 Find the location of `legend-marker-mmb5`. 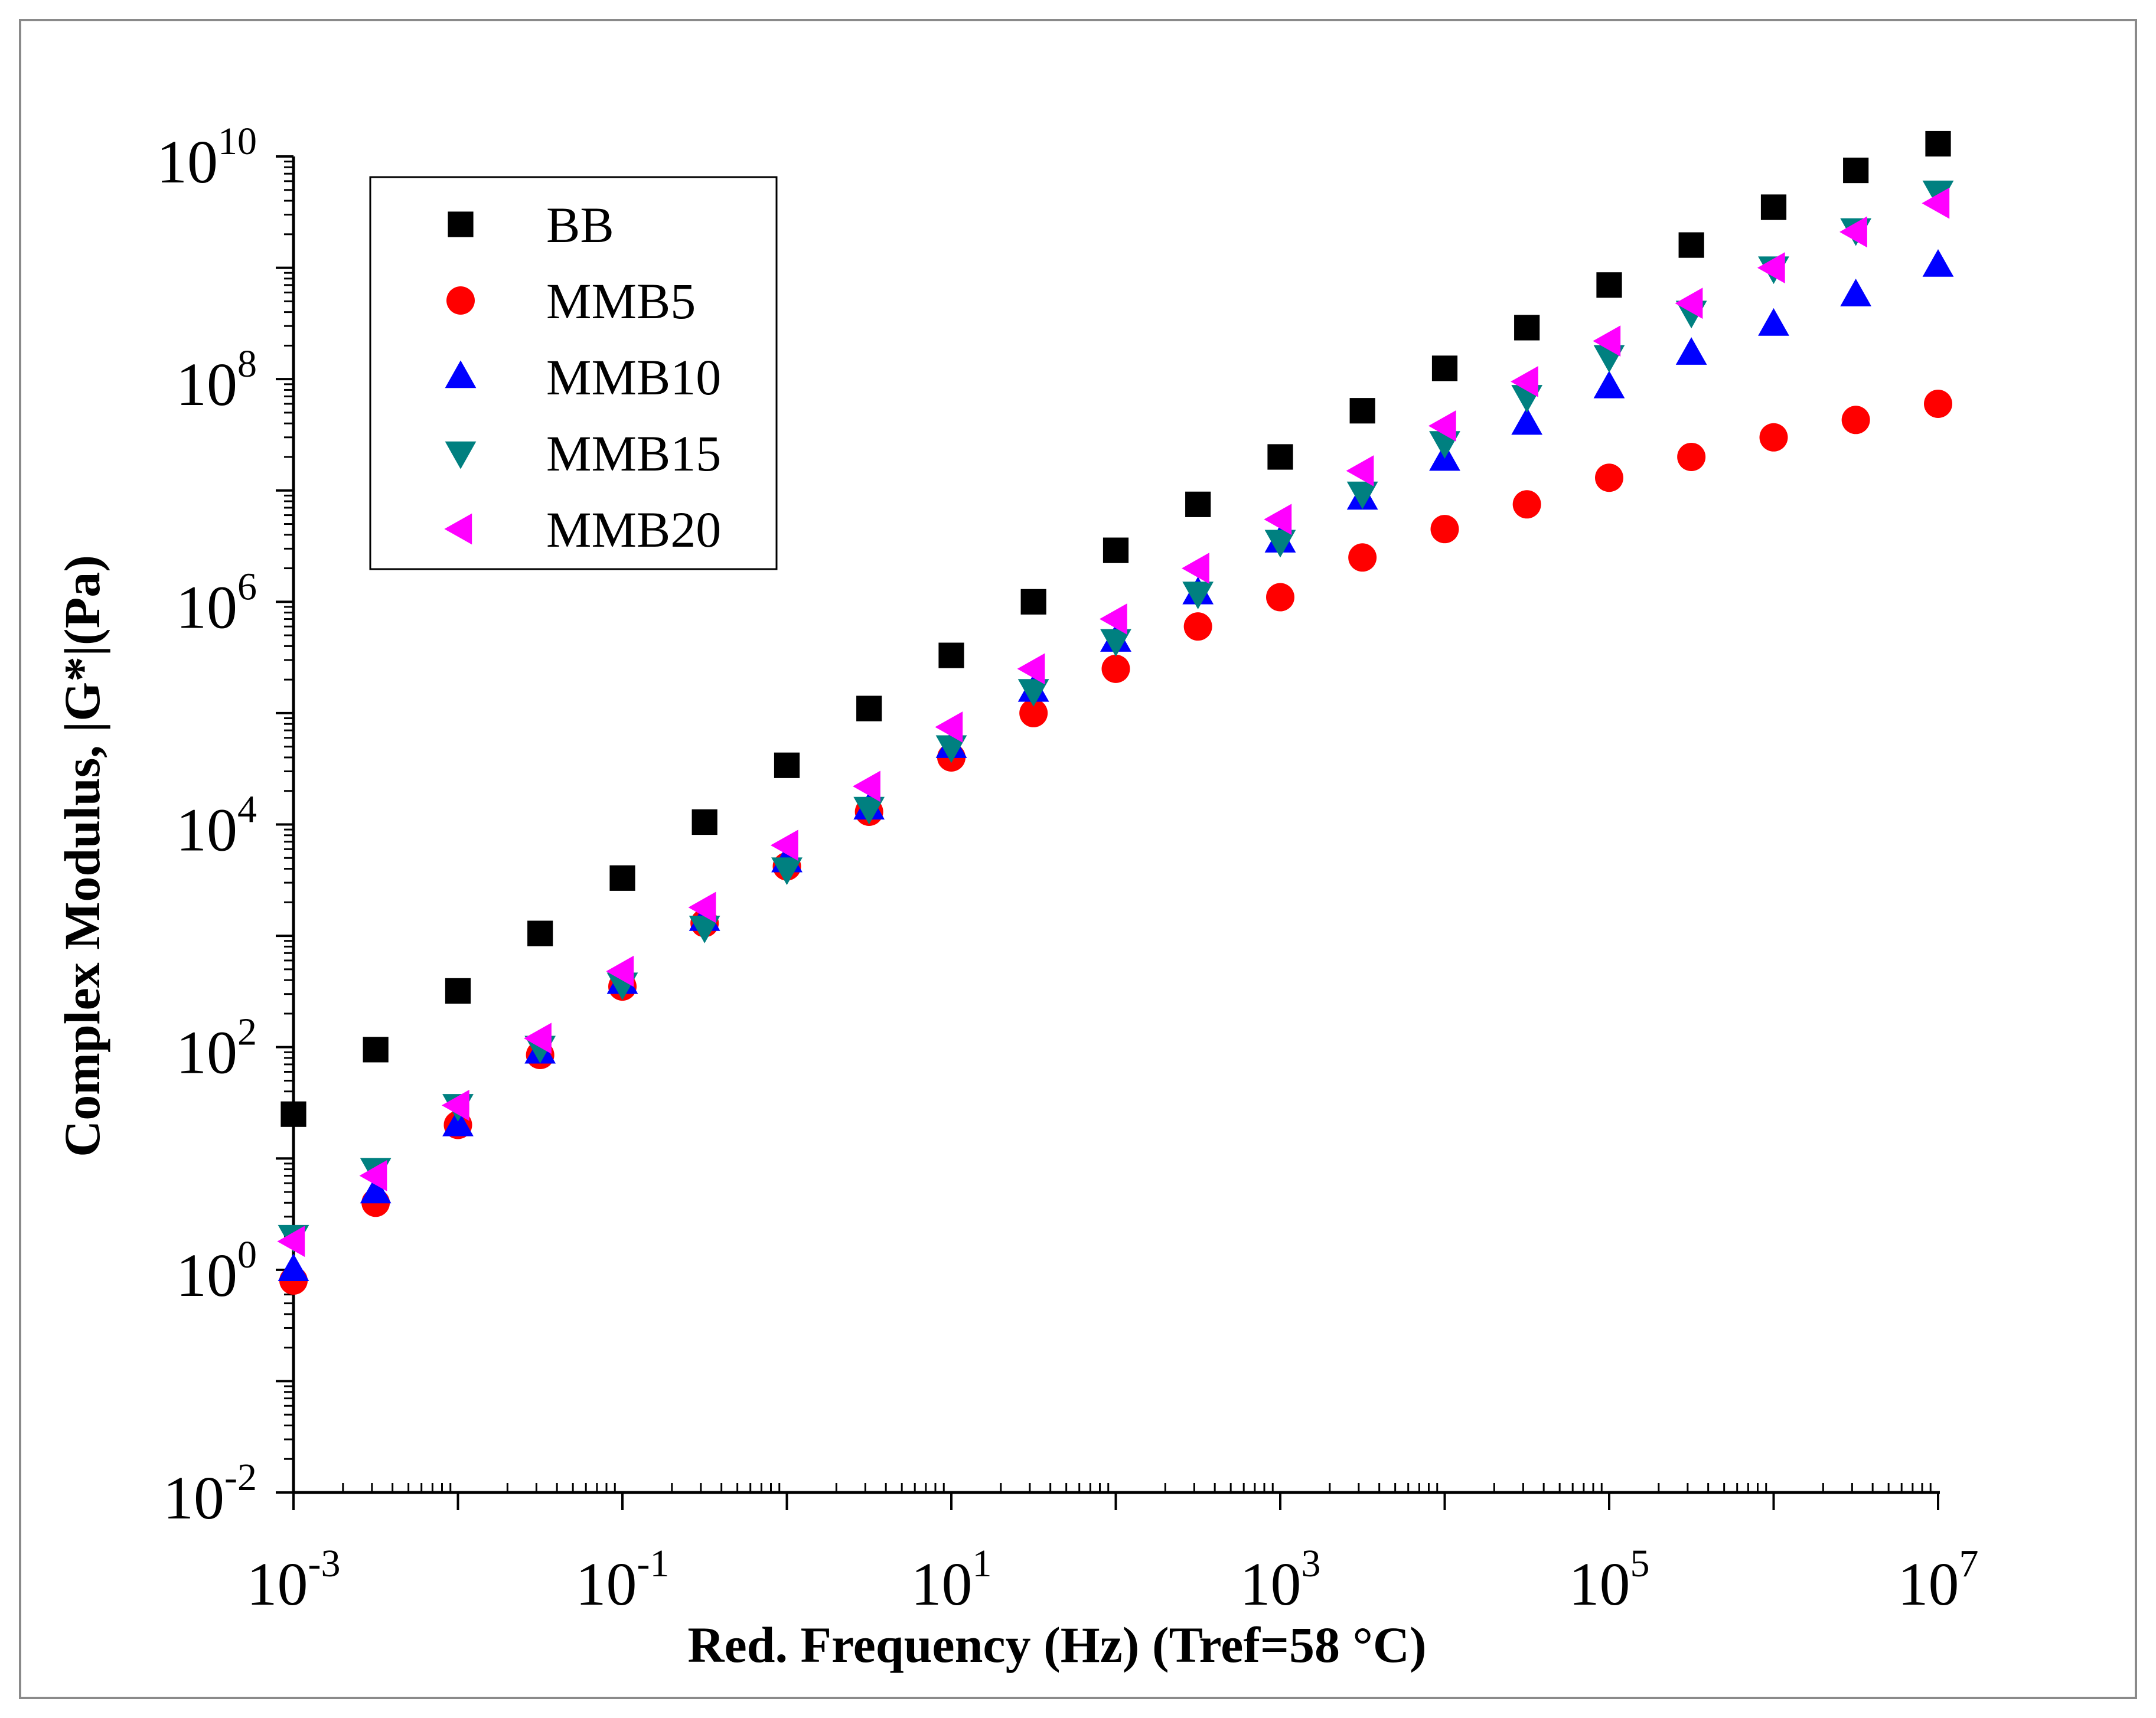

legend-marker-mmb5 is located at coordinates (460, 300).